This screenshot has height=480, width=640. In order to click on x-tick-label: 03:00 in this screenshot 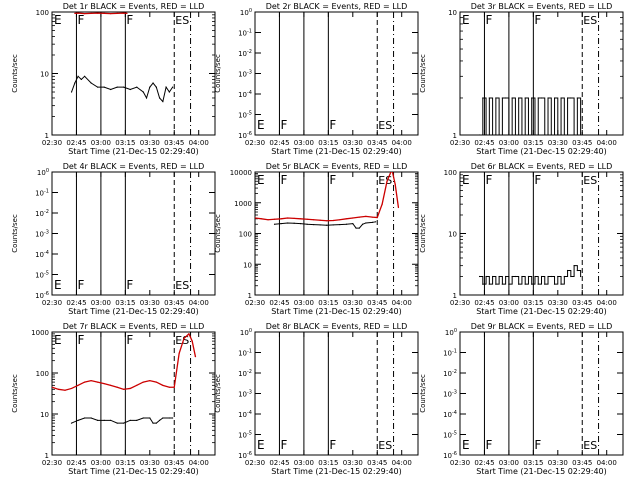, I will do `click(509, 143)`.